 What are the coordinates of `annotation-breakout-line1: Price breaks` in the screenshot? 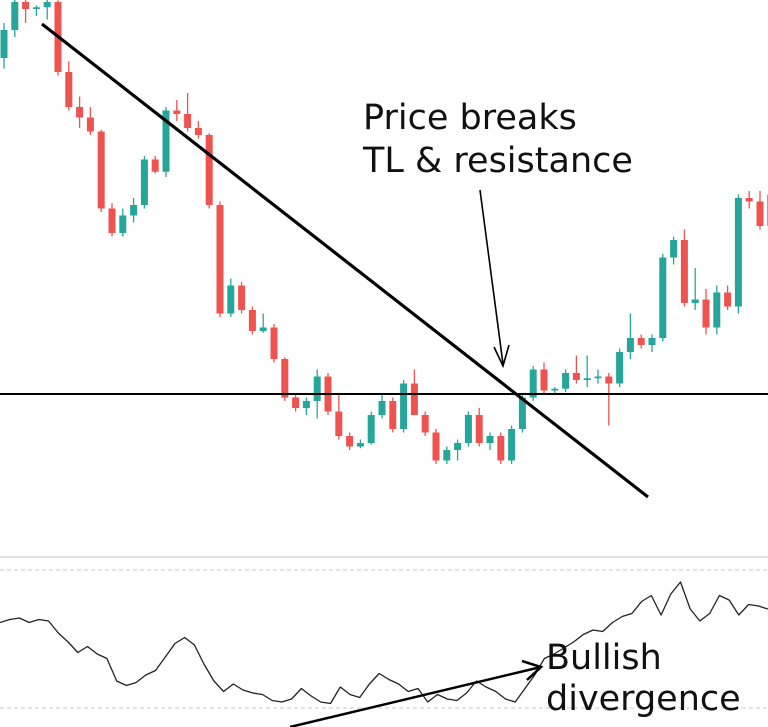 It's located at (470, 118).